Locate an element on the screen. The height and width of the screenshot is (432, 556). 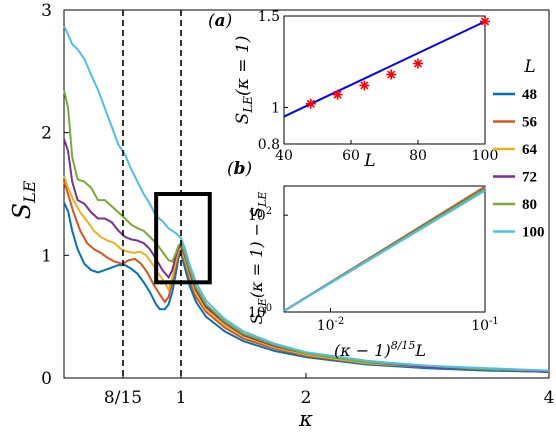
inset-a-y-tick-label: 1.5 is located at coordinates (269, 17).